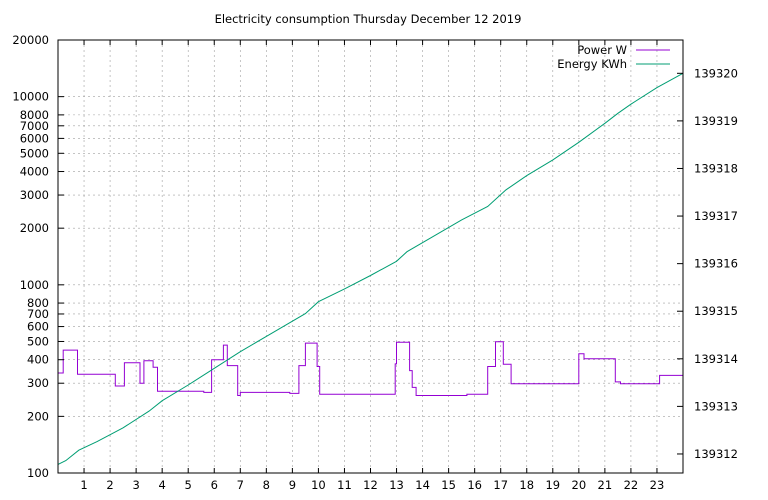  Describe the element at coordinates (30, 40) in the screenshot. I see `y-tick-label: 20000` at that location.